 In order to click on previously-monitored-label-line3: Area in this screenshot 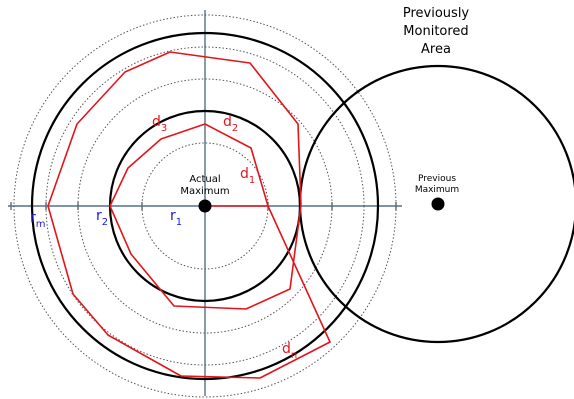, I will do `click(436, 49)`.